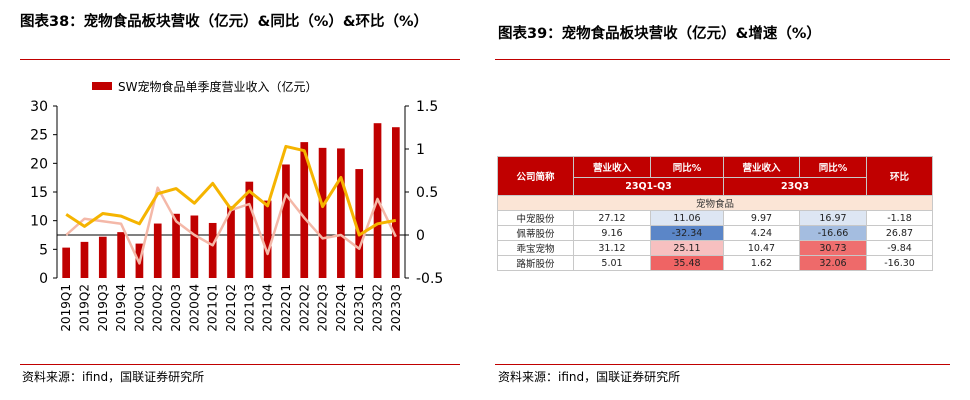 Image resolution: width=970 pixels, height=400 pixels. I want to click on right-title-rule, so click(722, 59).